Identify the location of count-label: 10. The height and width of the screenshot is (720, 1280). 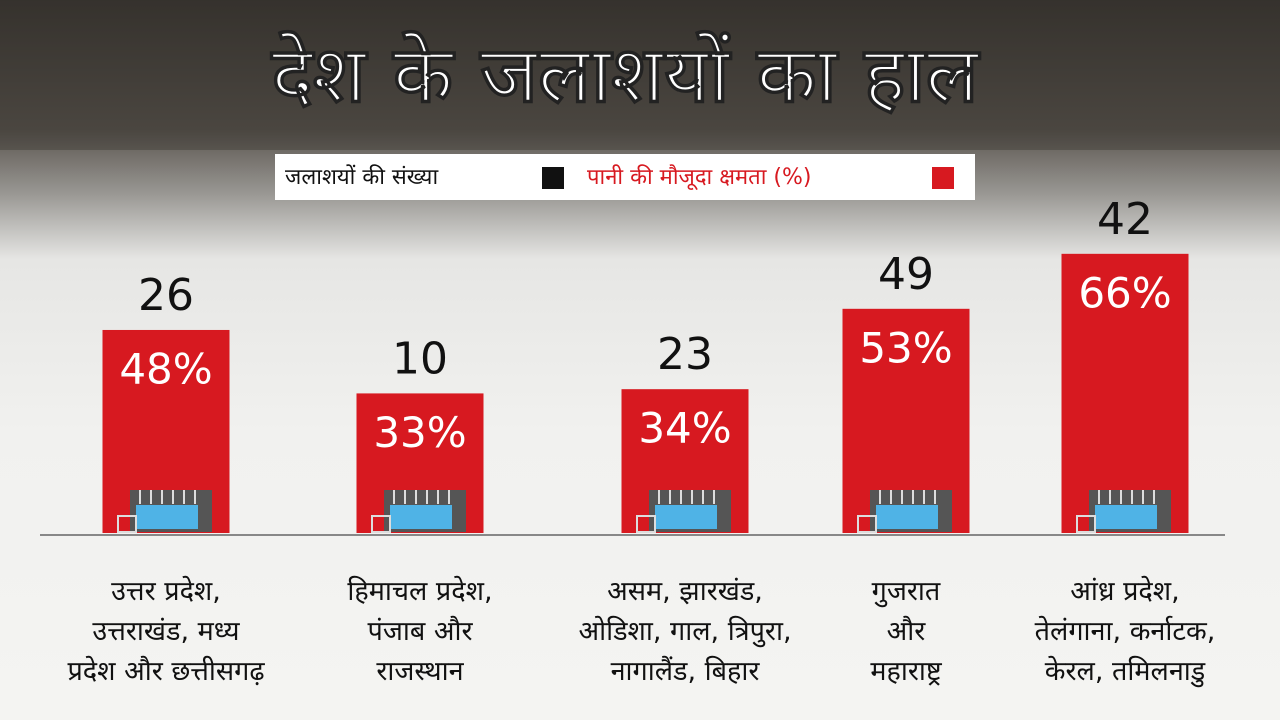
(420, 358).